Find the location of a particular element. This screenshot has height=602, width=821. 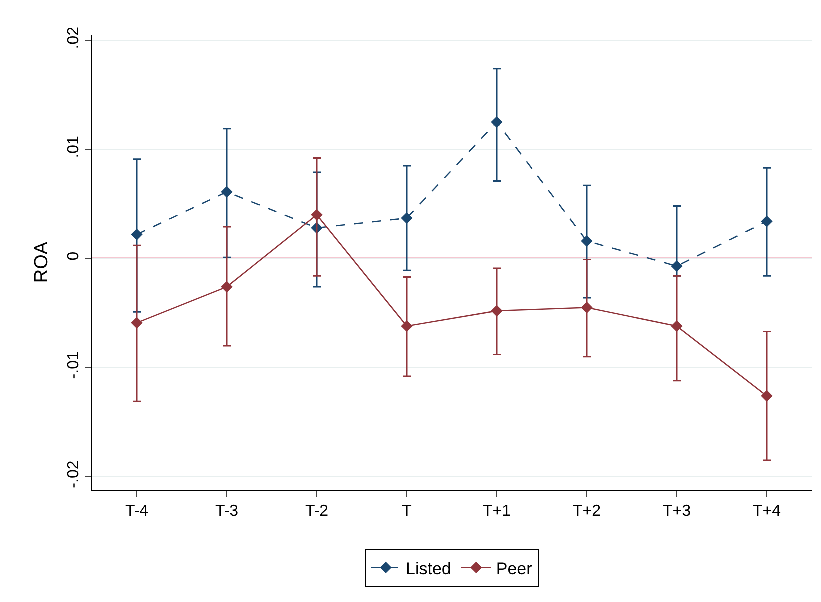

y-tick-label: -.01 is located at coordinates (74, 366).